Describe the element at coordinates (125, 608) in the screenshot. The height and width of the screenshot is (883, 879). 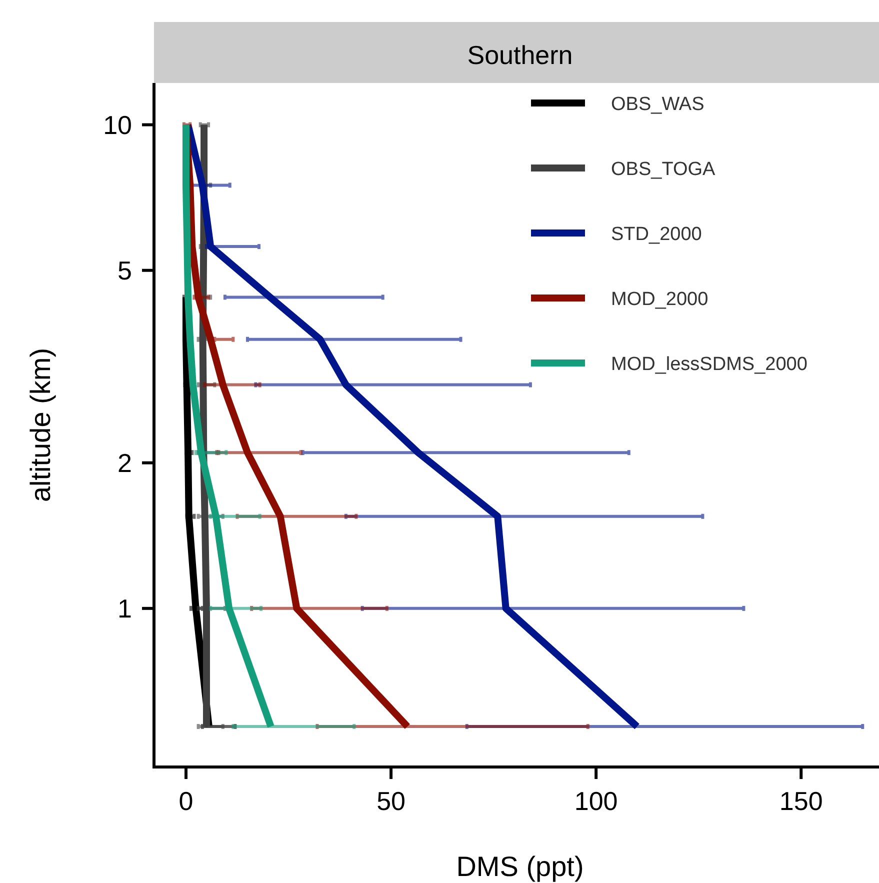
I see `y-tick-label: 1` at that location.